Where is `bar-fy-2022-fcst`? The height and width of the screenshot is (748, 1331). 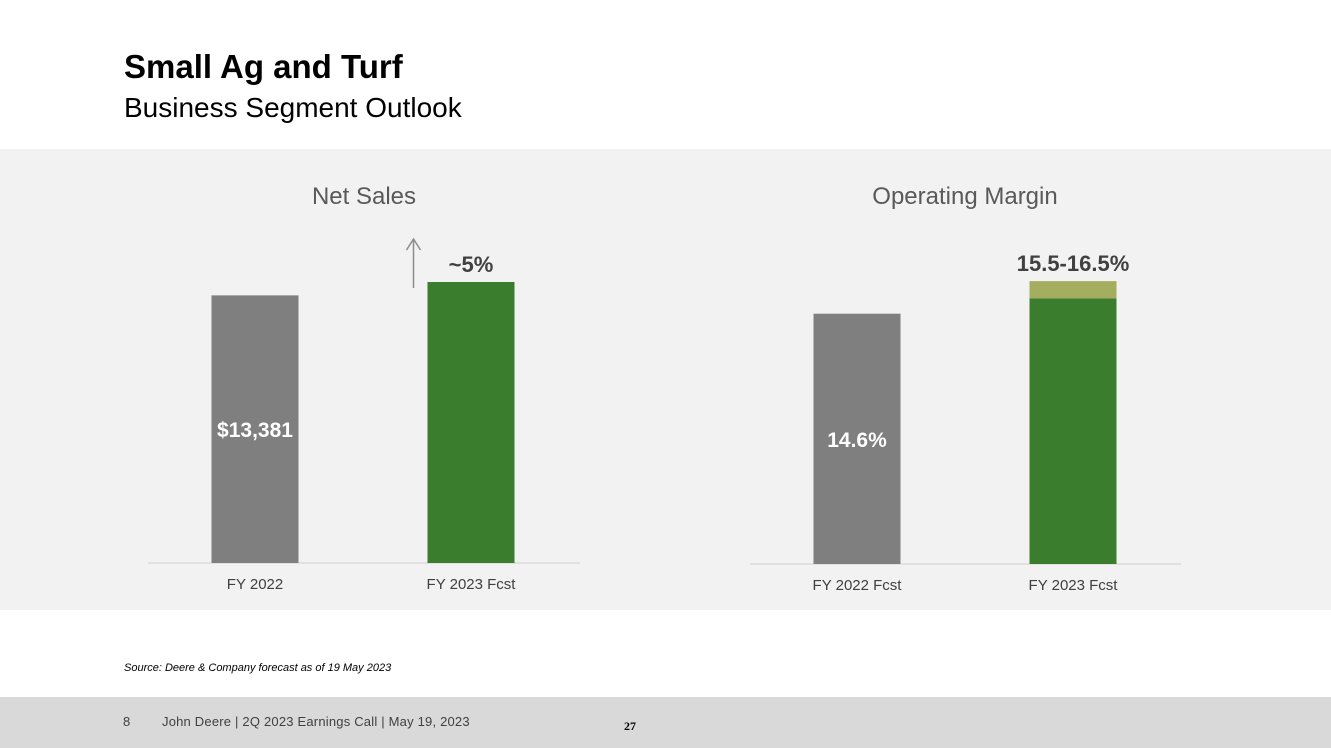 bar-fy-2022-fcst is located at coordinates (857, 438).